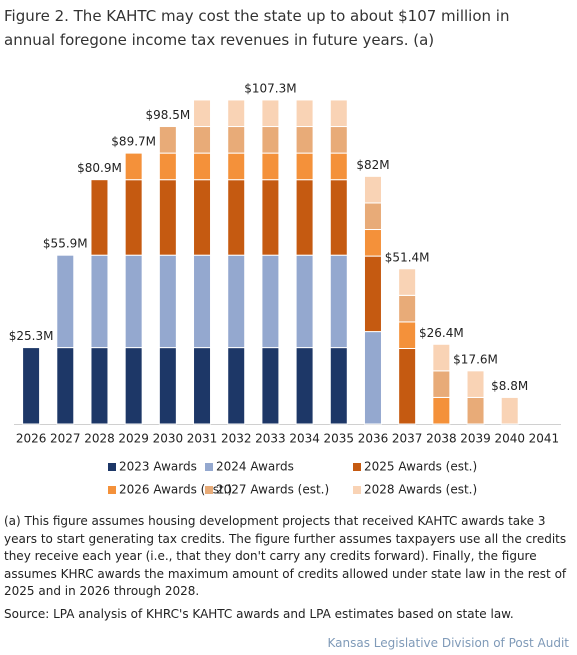  What do you see at coordinates (158, 467) in the screenshot?
I see `legend-label: 2023 Awards` at bounding box center [158, 467].